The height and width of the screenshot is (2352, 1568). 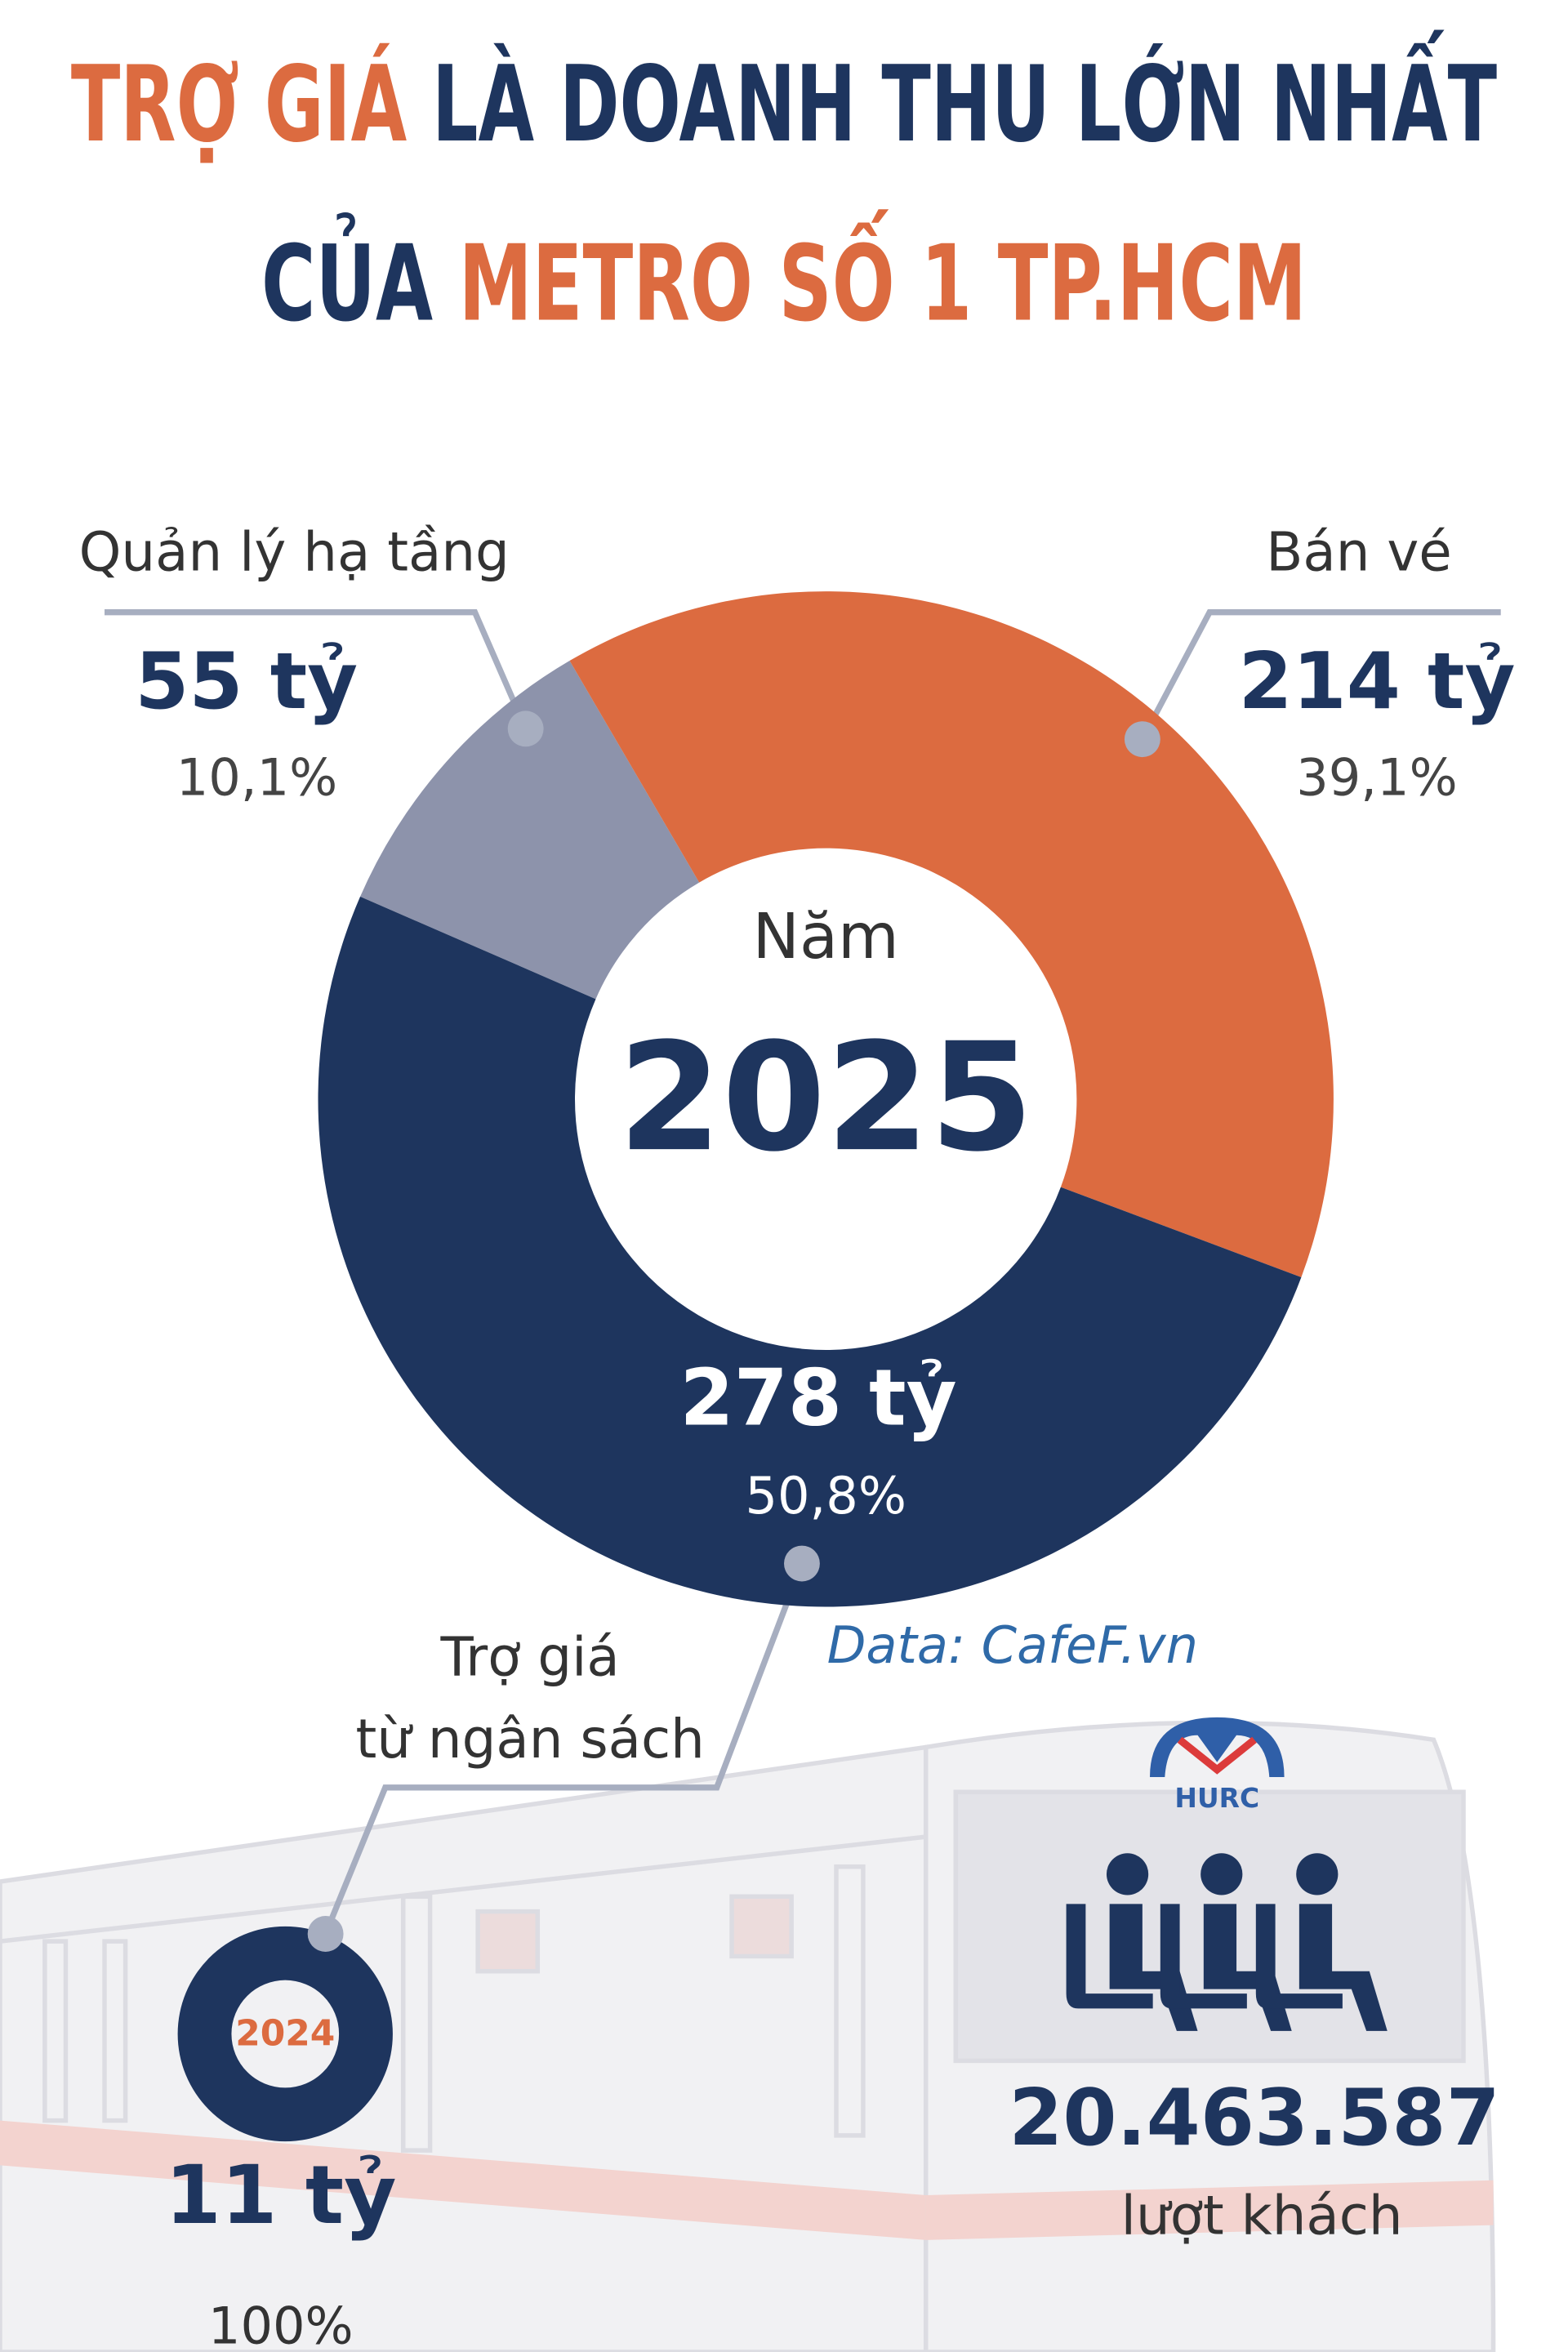 What do you see at coordinates (281, 2324) in the screenshot?
I see `percent-label: 100%` at bounding box center [281, 2324].